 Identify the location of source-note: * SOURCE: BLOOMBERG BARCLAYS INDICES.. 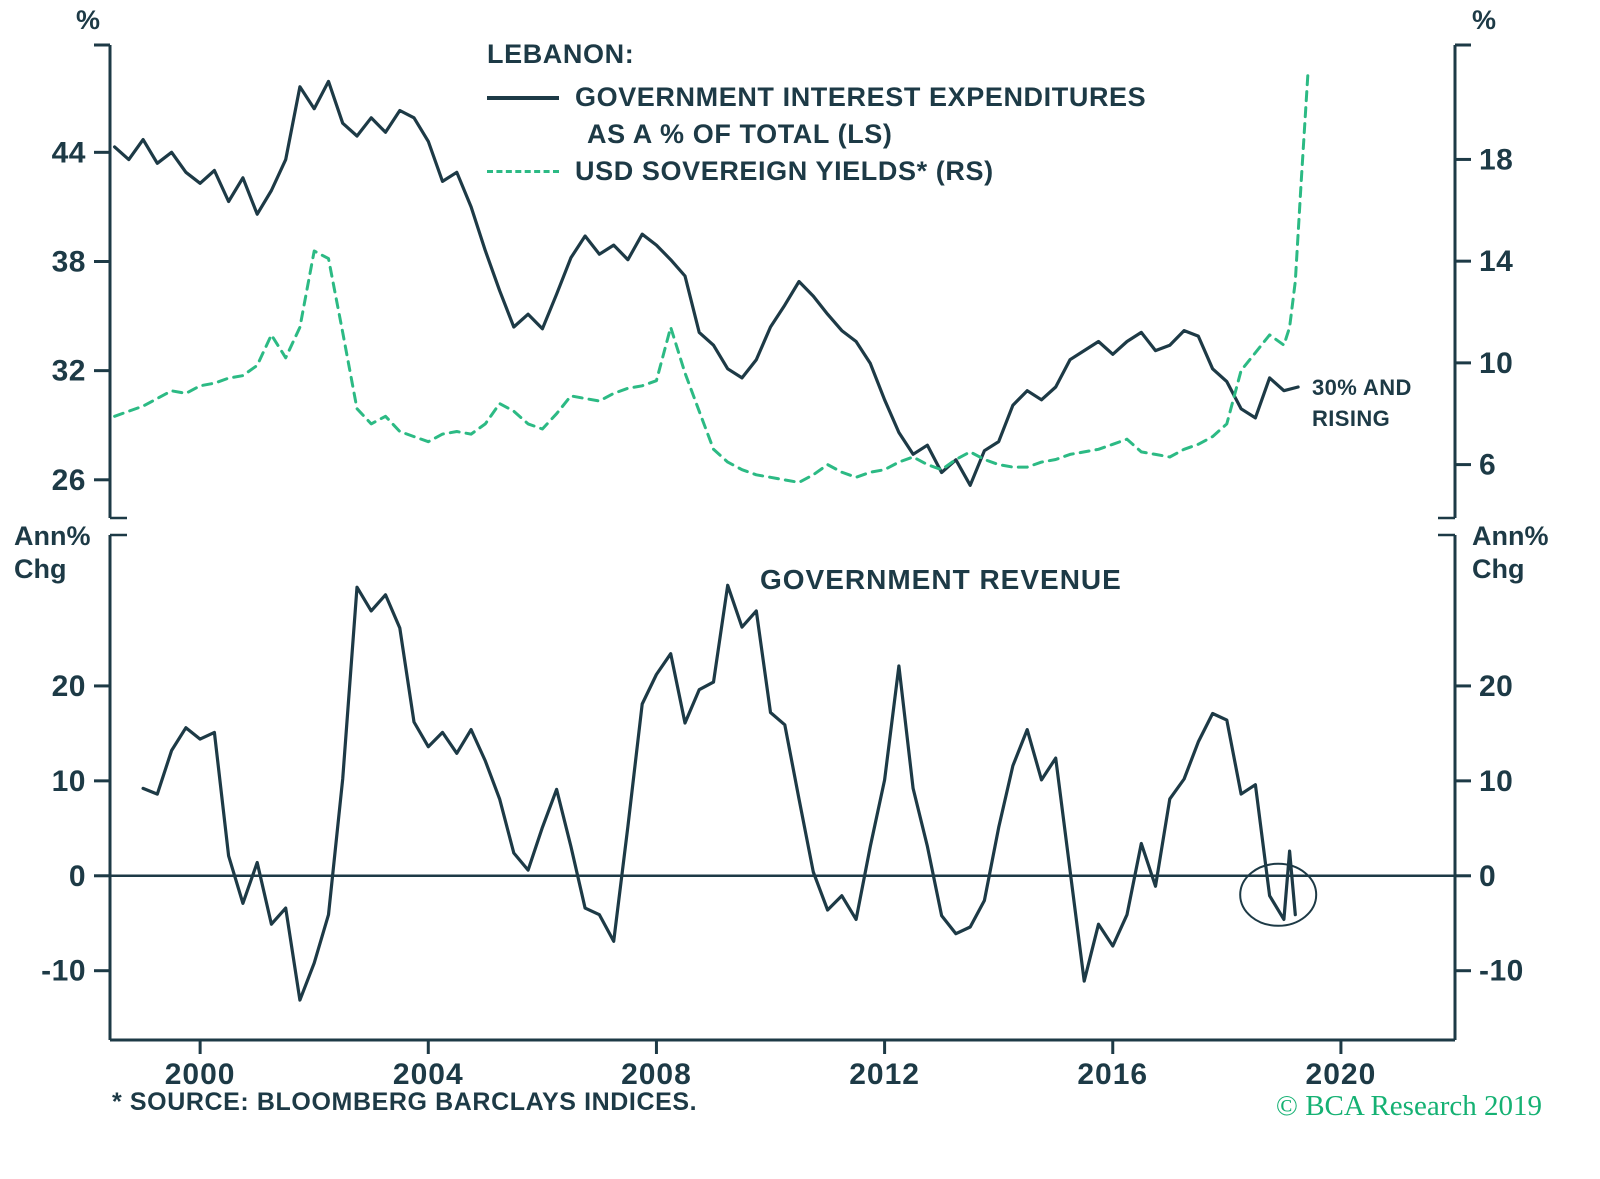
(405, 1102).